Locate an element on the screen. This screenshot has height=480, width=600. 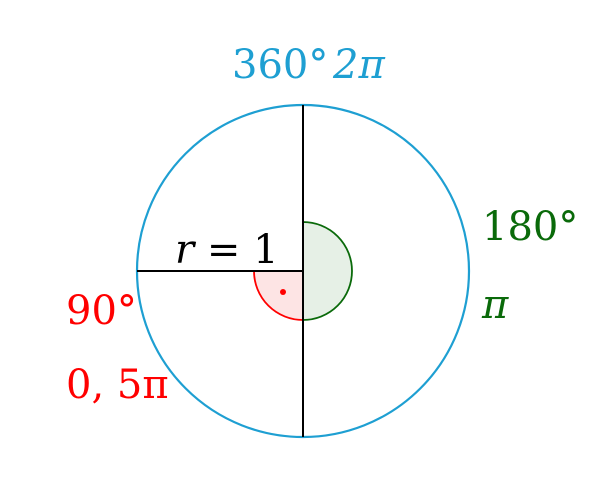
radius-label: r = 1 is located at coordinates (227, 250).